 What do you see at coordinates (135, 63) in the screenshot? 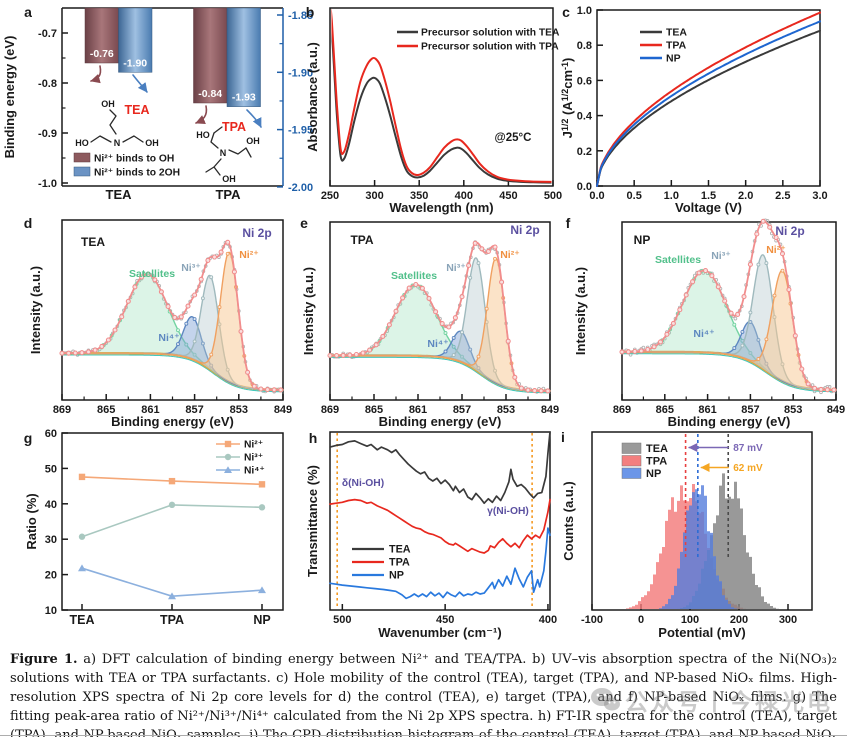
I see `bar-value: -1.90` at bounding box center [135, 63].